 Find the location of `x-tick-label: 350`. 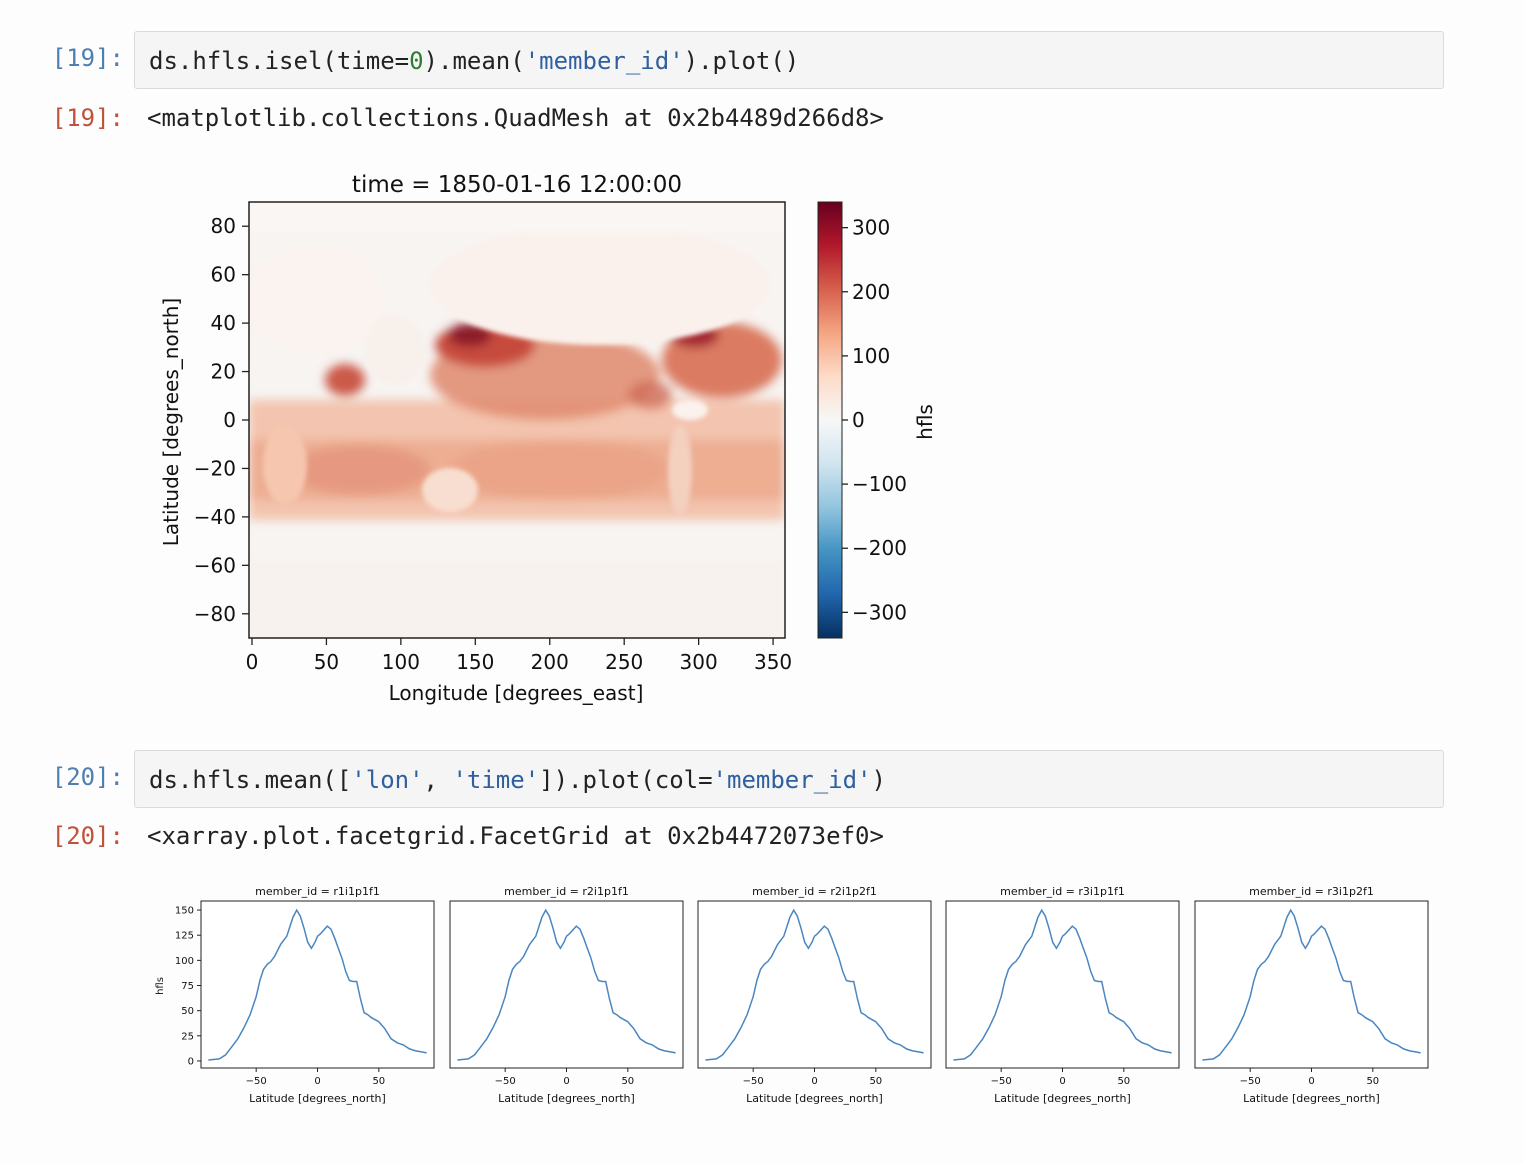

x-tick-label: 350 is located at coordinates (773, 662).